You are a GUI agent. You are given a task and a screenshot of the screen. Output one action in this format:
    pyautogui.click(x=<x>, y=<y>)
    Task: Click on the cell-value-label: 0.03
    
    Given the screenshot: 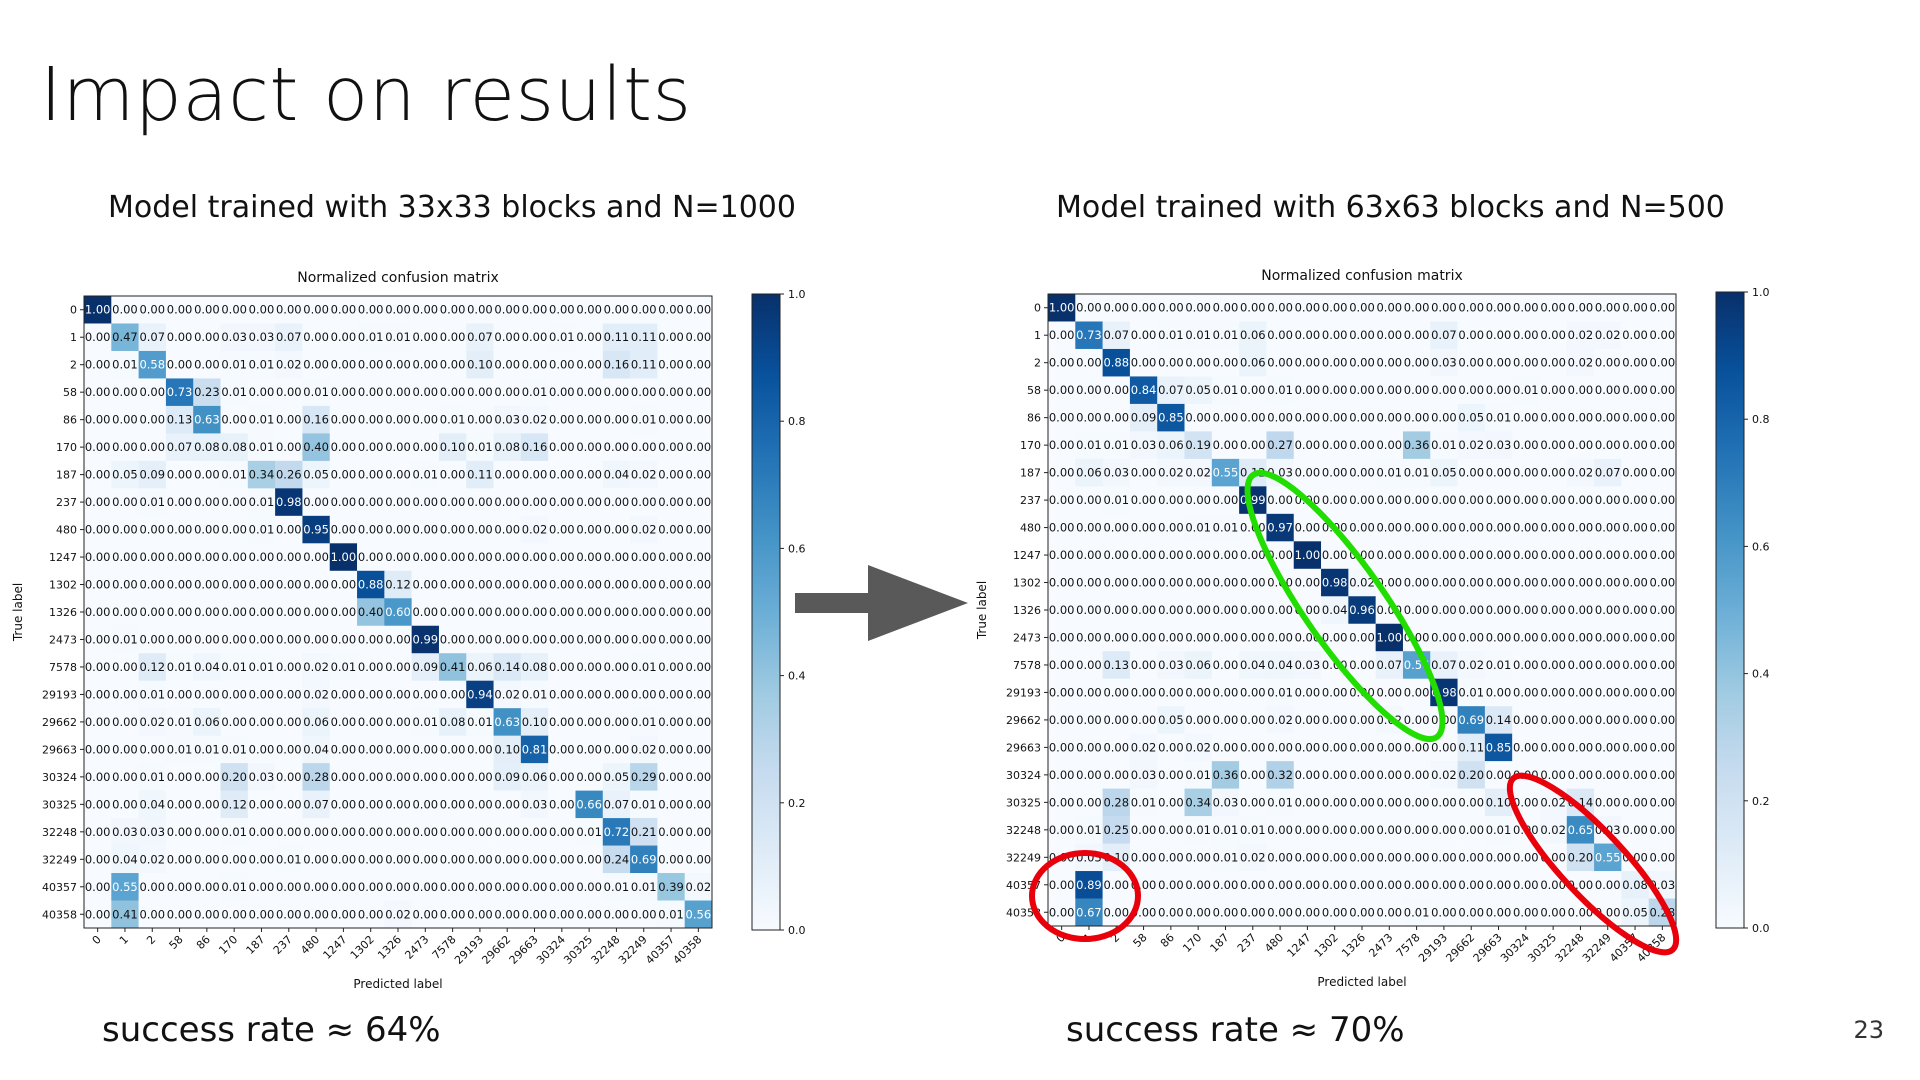 What is the action you would take?
    pyautogui.click(x=1226, y=802)
    